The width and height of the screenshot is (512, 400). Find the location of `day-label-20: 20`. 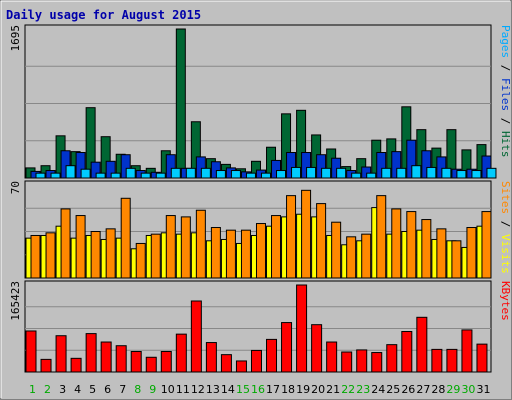

day-label-20: 20 is located at coordinates (318, 389).